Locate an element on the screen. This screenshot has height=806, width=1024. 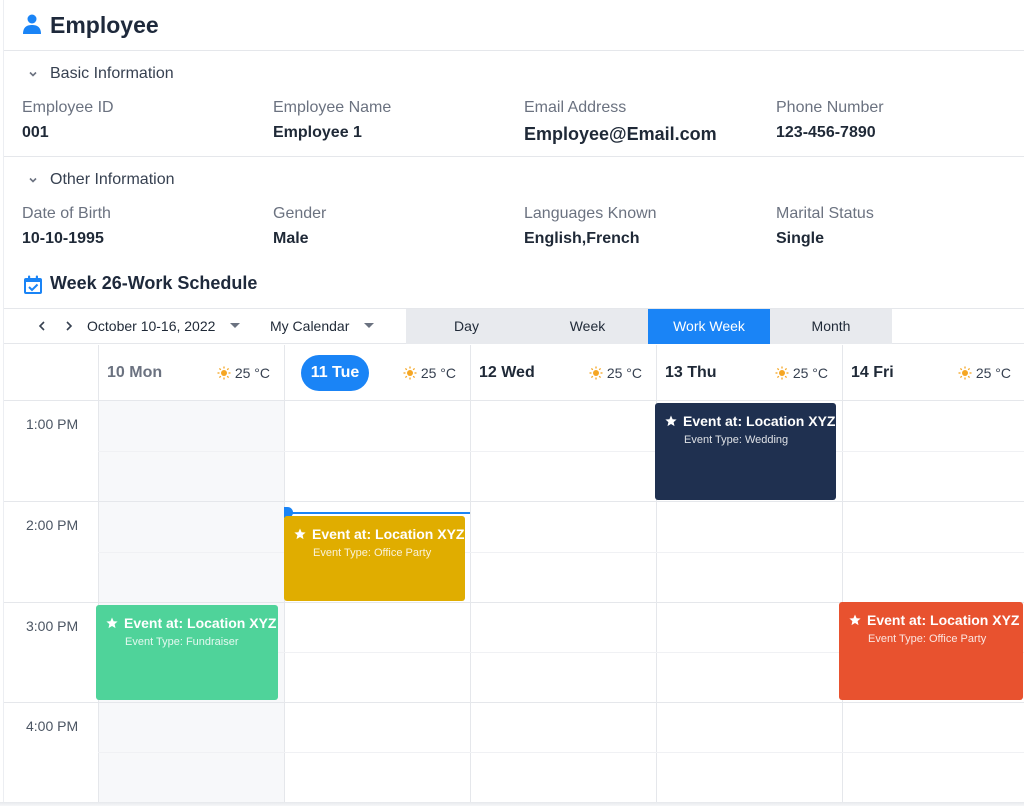
view-work-week-button: Work Week is located at coordinates (709, 326).